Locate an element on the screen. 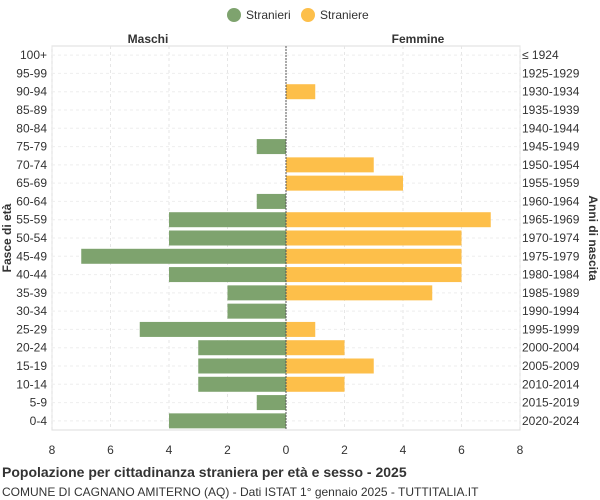  age-class-label: 5-9 is located at coordinates (39, 403).